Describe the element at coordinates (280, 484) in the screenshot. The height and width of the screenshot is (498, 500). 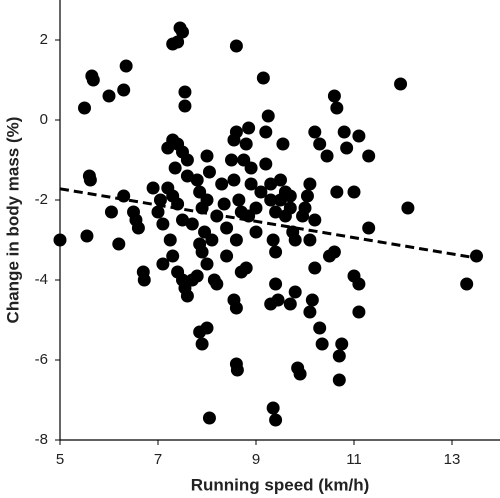
I see `x-axis-title: Running speed (km/h)` at that location.